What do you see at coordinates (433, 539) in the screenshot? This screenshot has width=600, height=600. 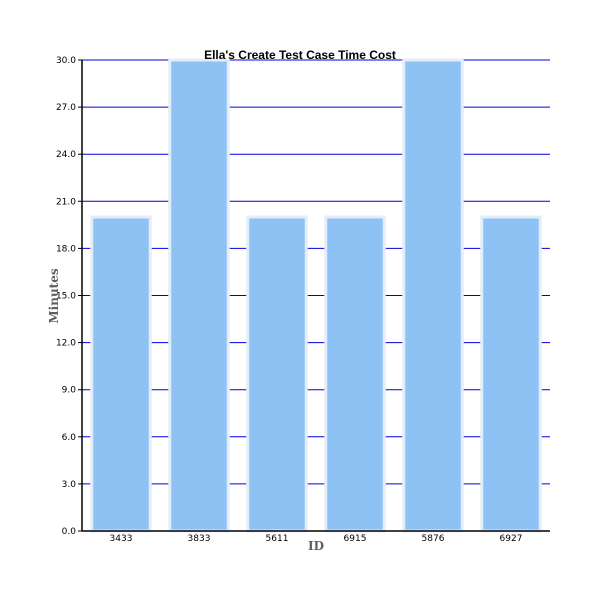 I see `x-tick-label: 5876` at bounding box center [433, 539].